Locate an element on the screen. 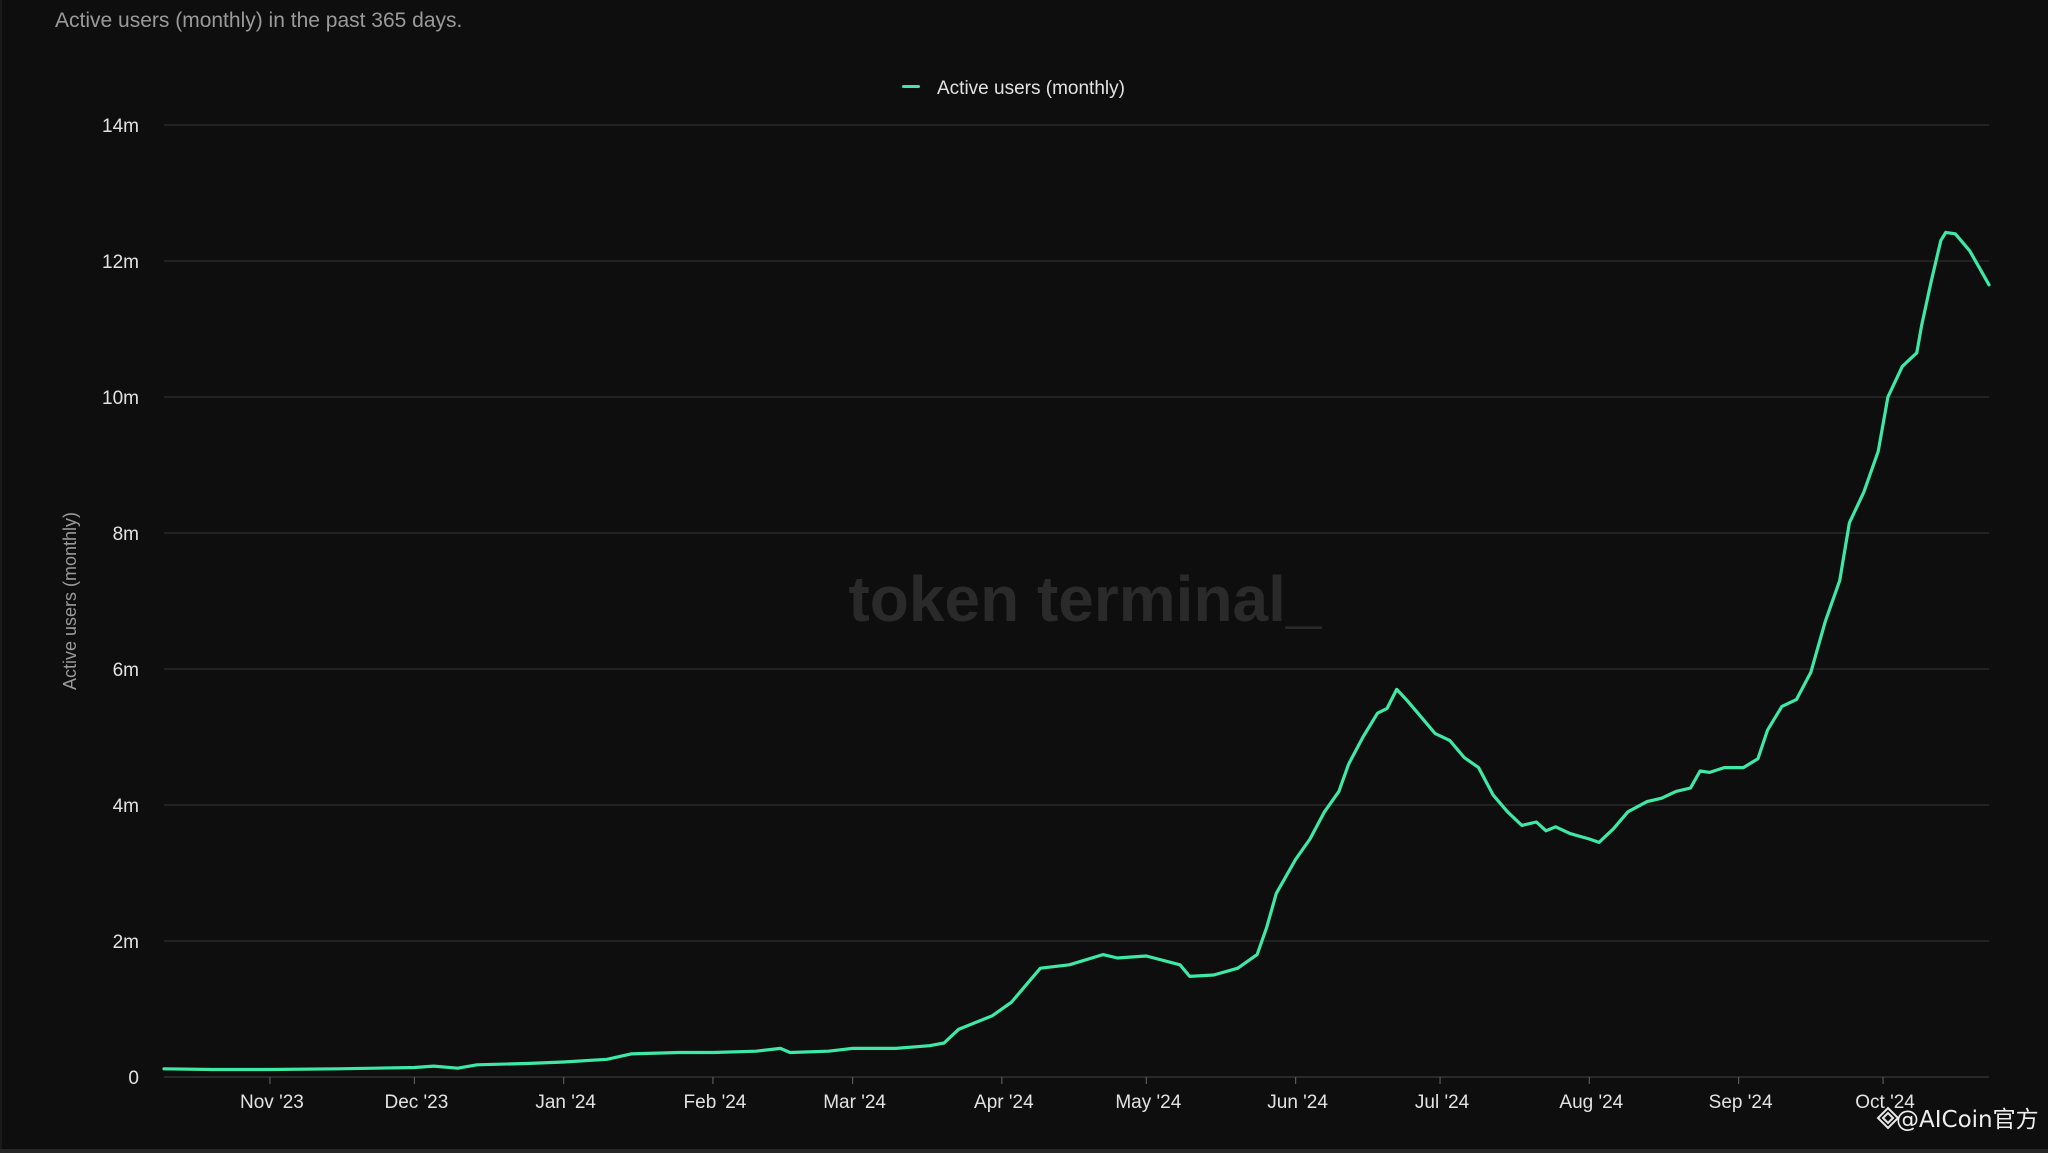 The width and height of the screenshot is (2048, 1153). x-tick-label: Jun '24 is located at coordinates (1297, 1102).